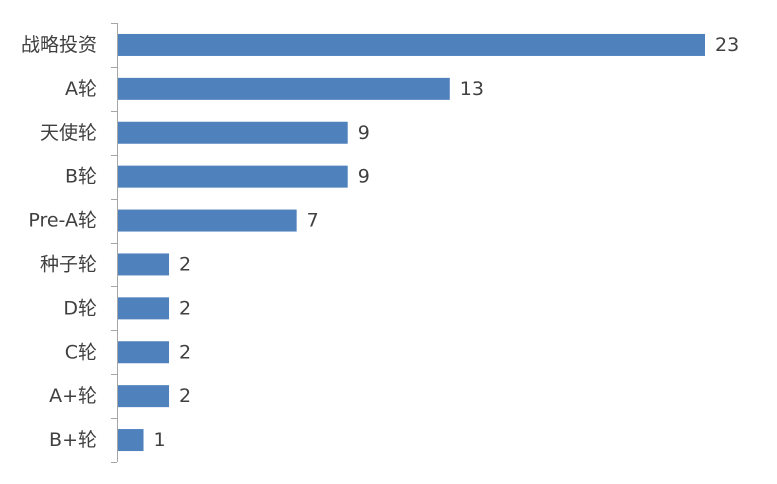 The height and width of the screenshot is (484, 777). What do you see at coordinates (81, 89) in the screenshot?
I see `category-label-1: A轮` at bounding box center [81, 89].